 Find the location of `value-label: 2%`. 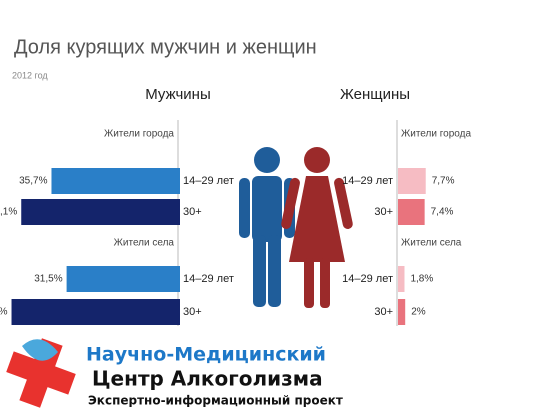

value-label: 2% is located at coordinates (418, 312).